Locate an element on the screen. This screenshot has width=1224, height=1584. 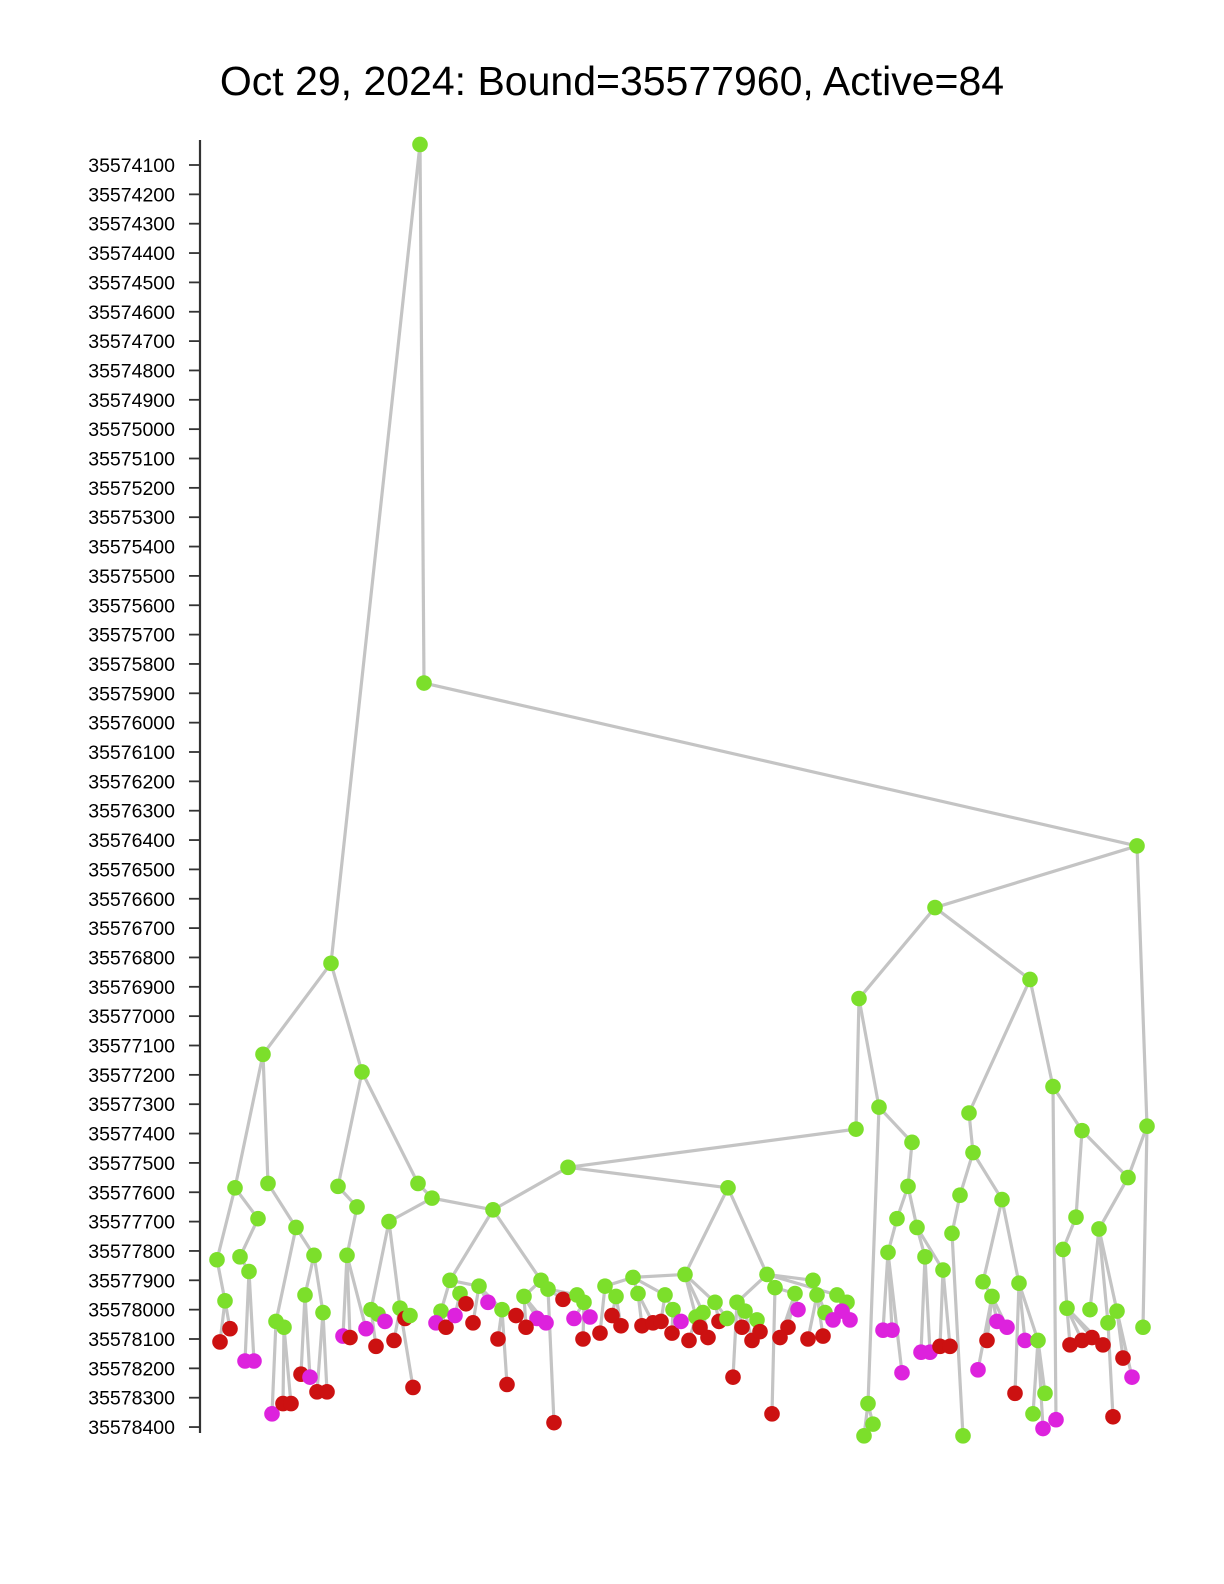
y-axis-tick-label: 35576700 is located at coordinates (131, 929).